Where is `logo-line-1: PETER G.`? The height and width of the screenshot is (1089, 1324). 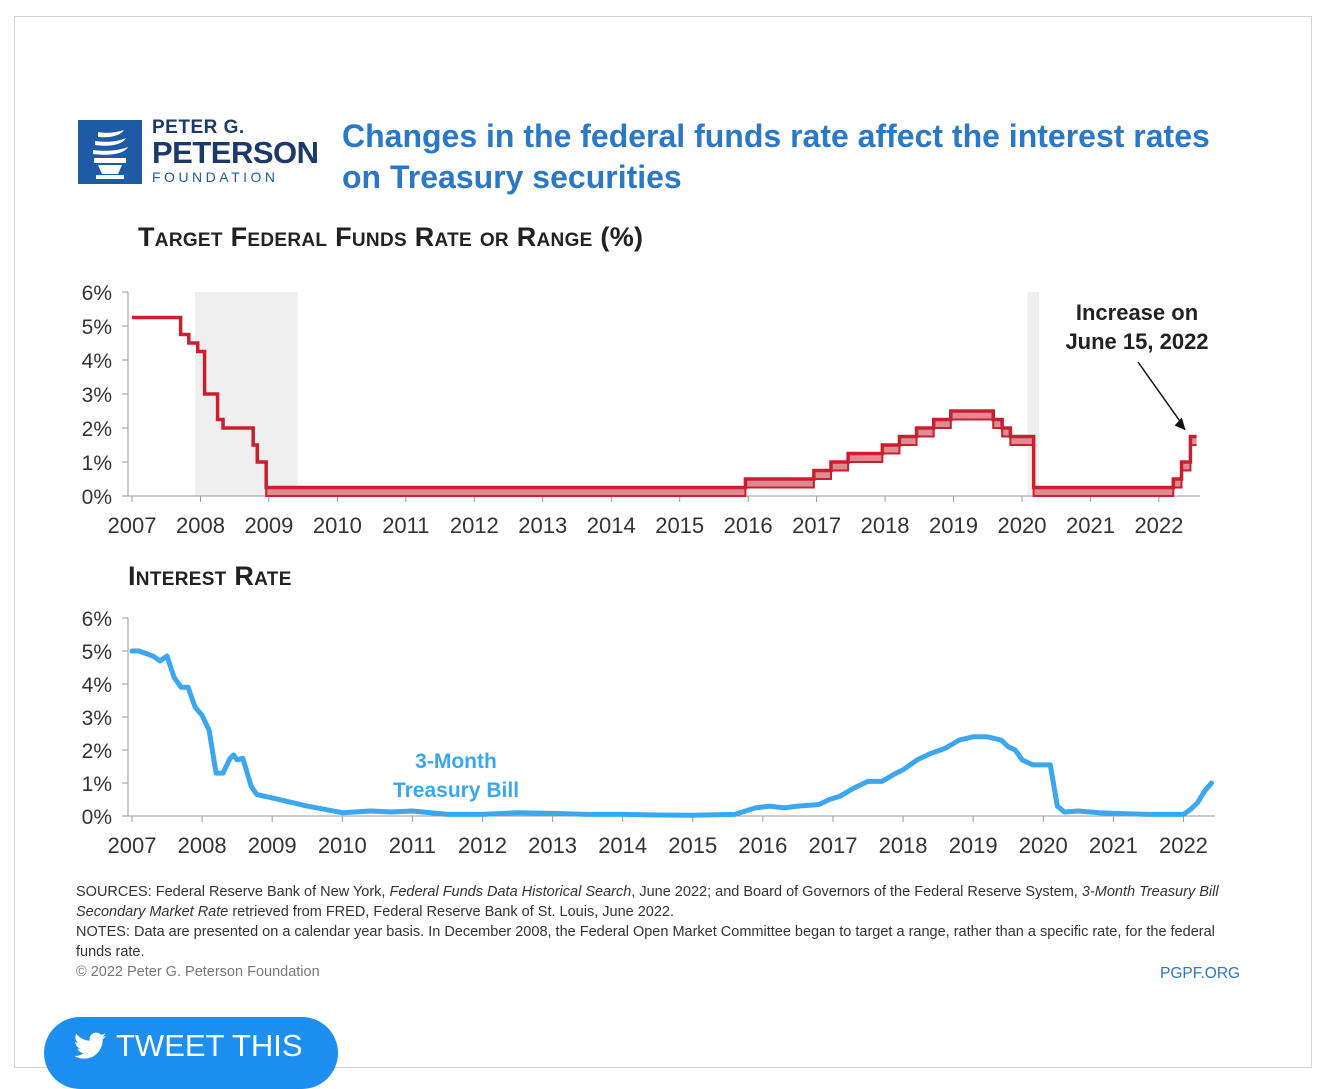 logo-line-1: PETER G. is located at coordinates (198, 127).